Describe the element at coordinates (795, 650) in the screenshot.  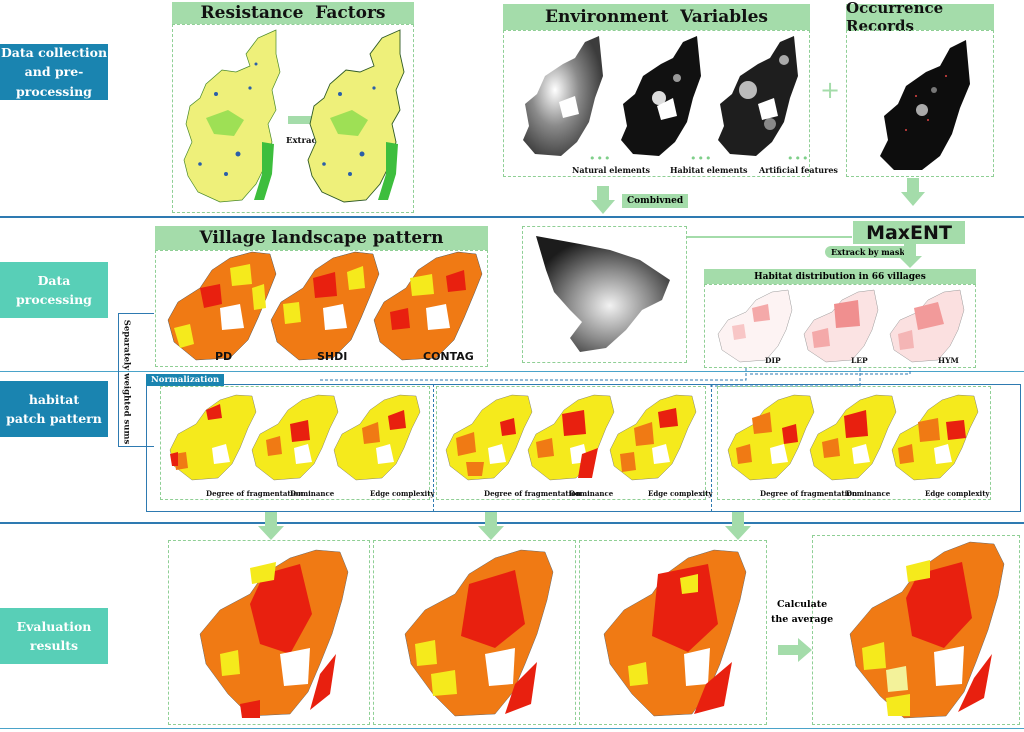
I see `right-arrow` at that location.